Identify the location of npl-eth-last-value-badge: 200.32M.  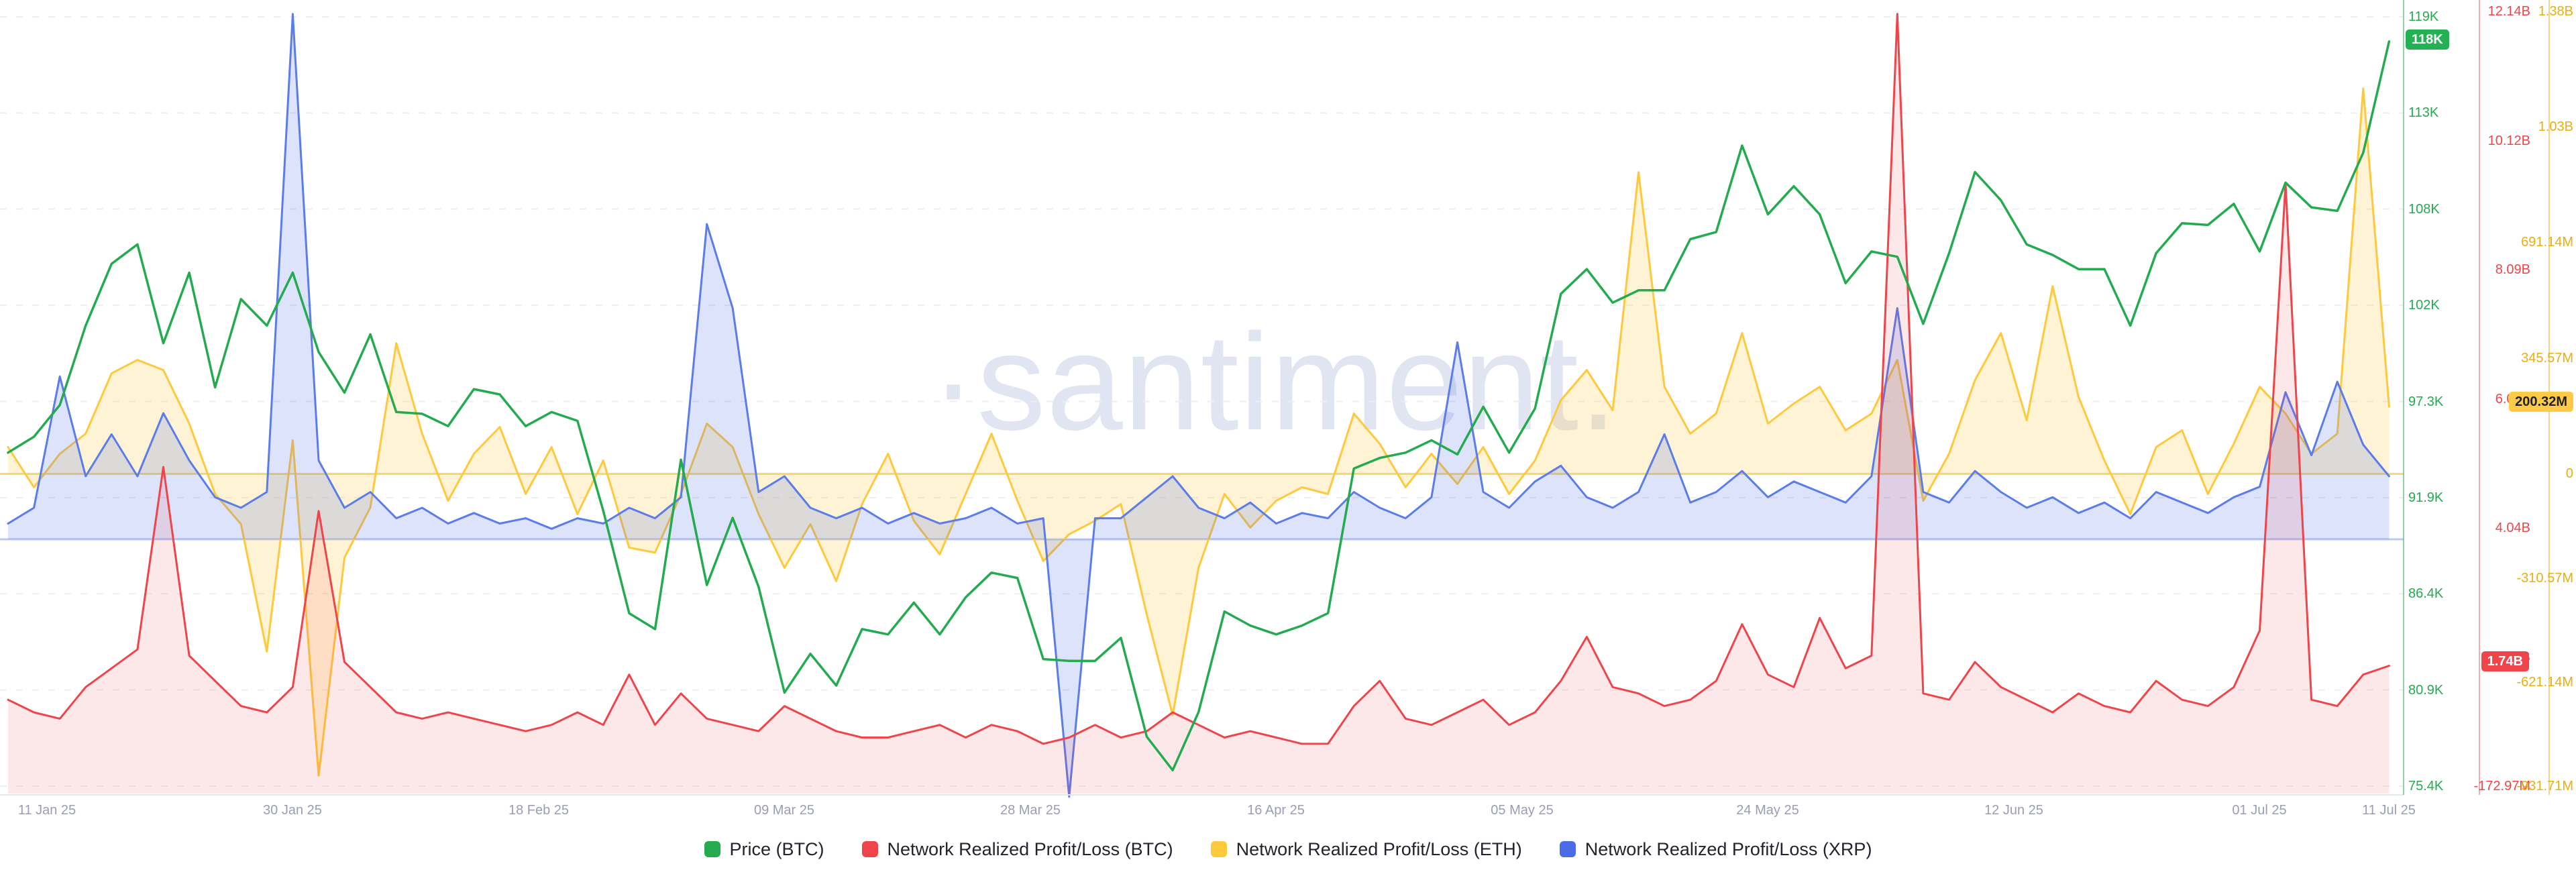
(2541, 402).